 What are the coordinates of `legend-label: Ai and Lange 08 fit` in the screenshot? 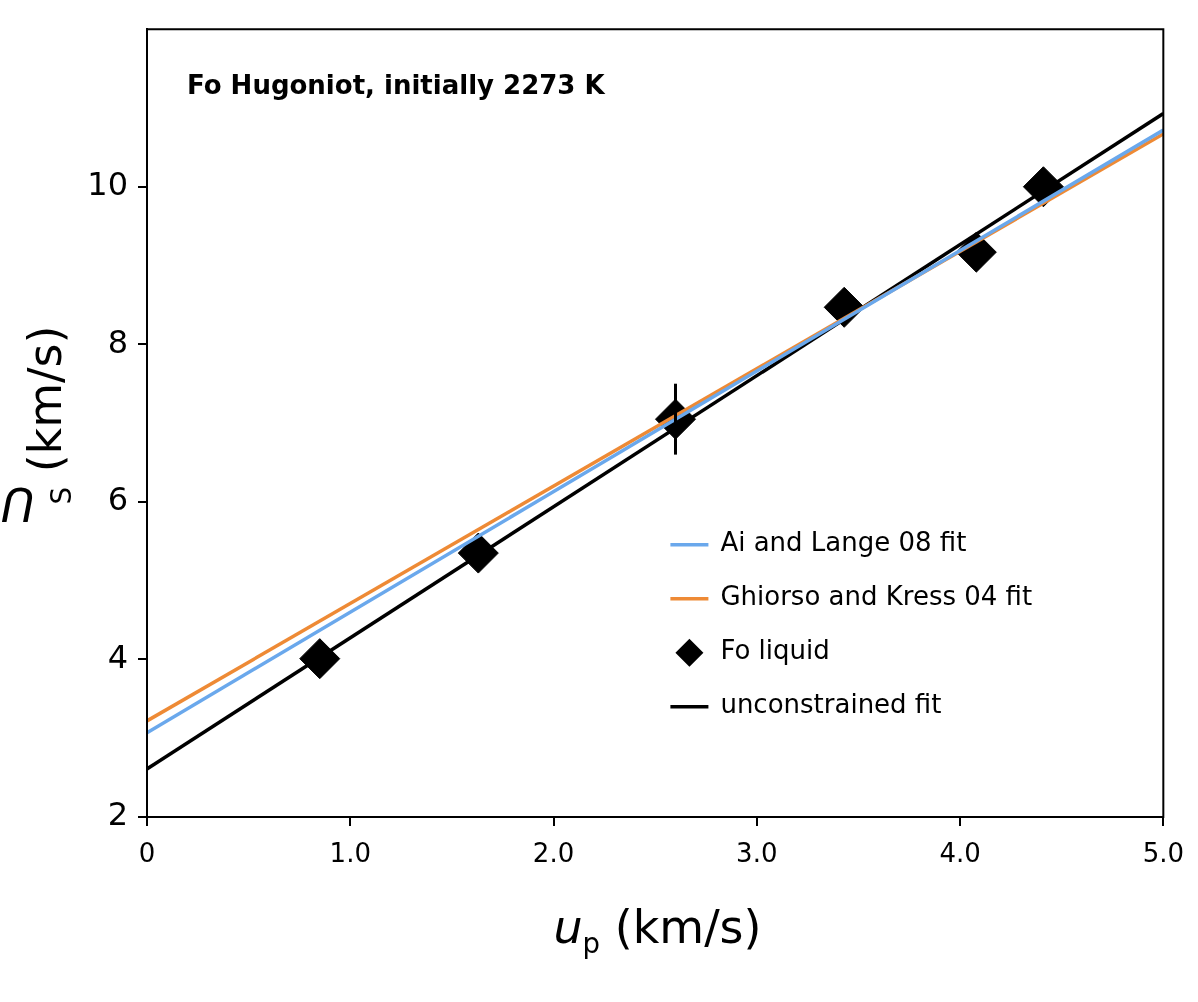 It's located at (843, 542).